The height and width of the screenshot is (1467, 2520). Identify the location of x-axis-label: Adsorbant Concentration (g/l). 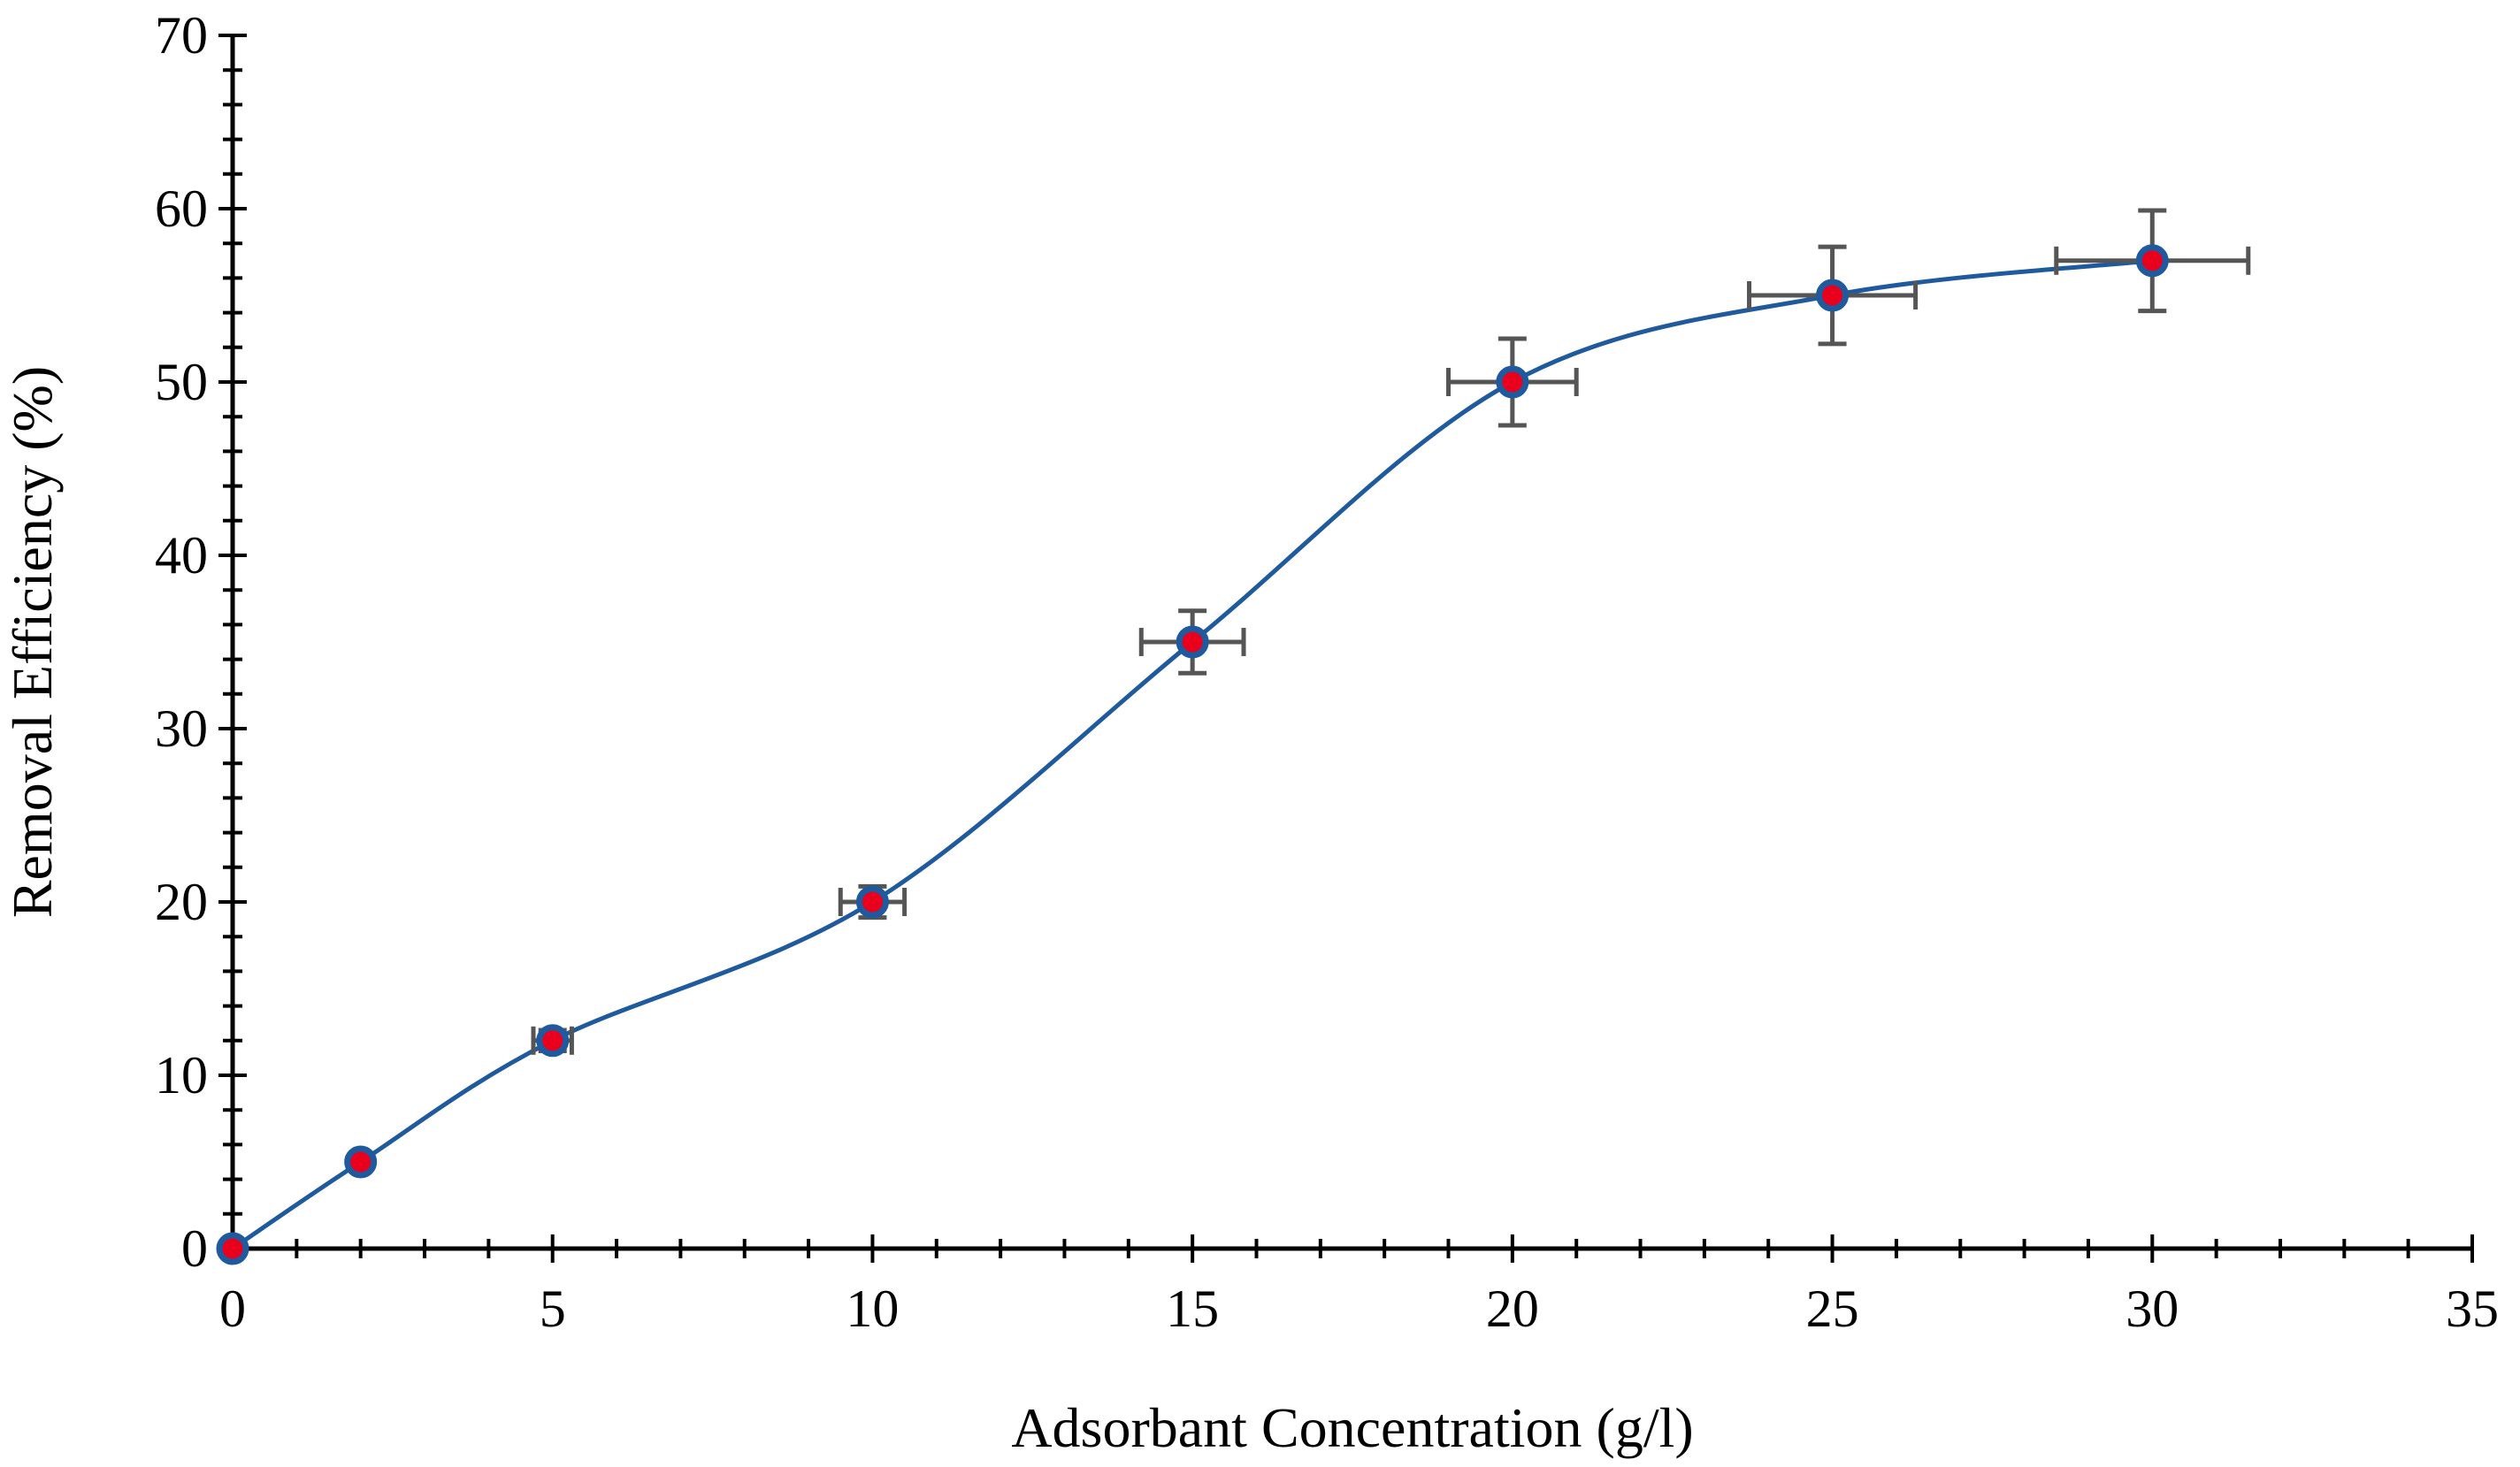
(1352, 1427).